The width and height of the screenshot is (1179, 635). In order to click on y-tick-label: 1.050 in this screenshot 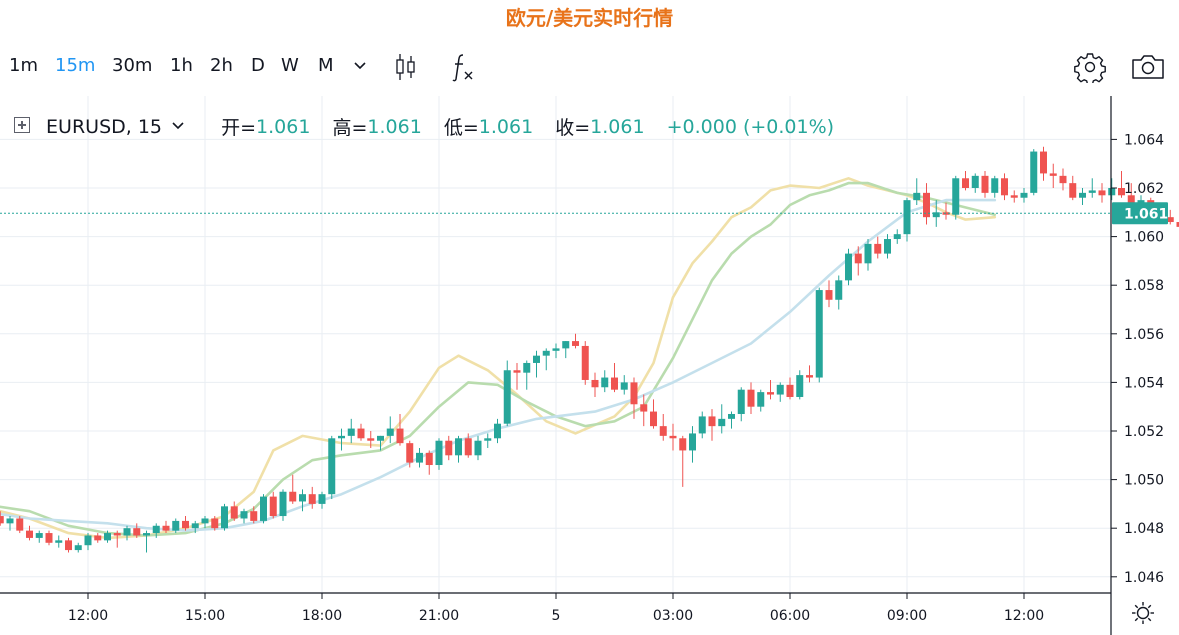, I will do `click(1144, 481)`.